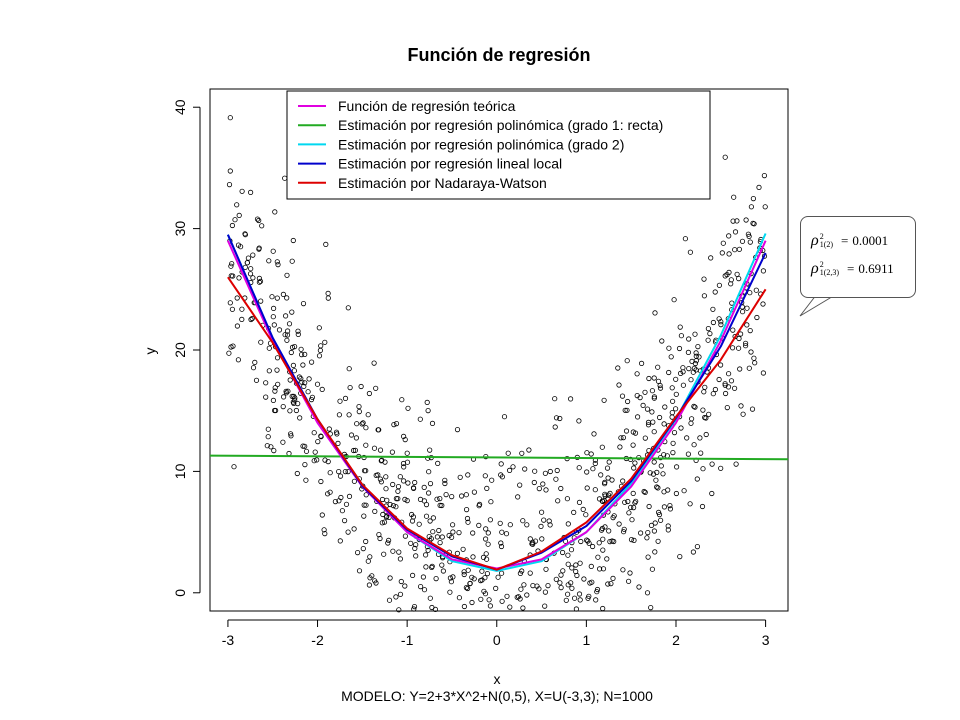  What do you see at coordinates (858, 257) in the screenshot?
I see `correlation-callout: ρ 2 1(2) = 0.0001 ρ 2 1(2,3) = 0.6911` at bounding box center [858, 257].